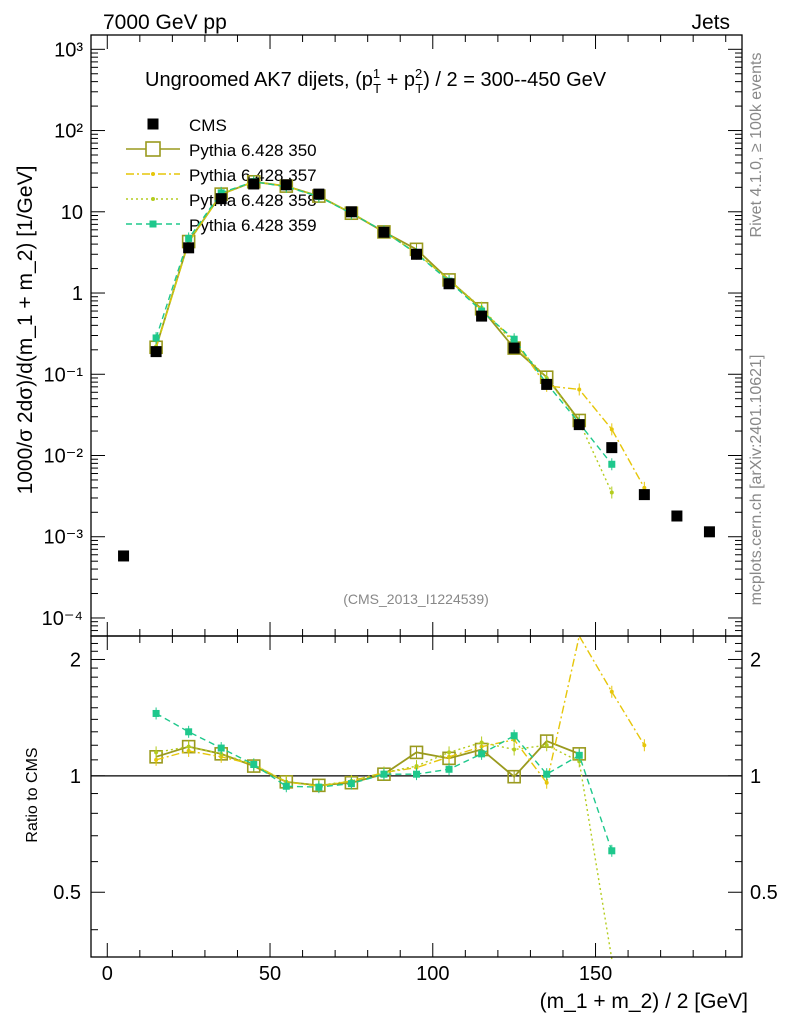 The height and width of the screenshot is (1024, 786). Describe the element at coordinates (72, 213) in the screenshot. I see `y-tick-label: 10` at that location.